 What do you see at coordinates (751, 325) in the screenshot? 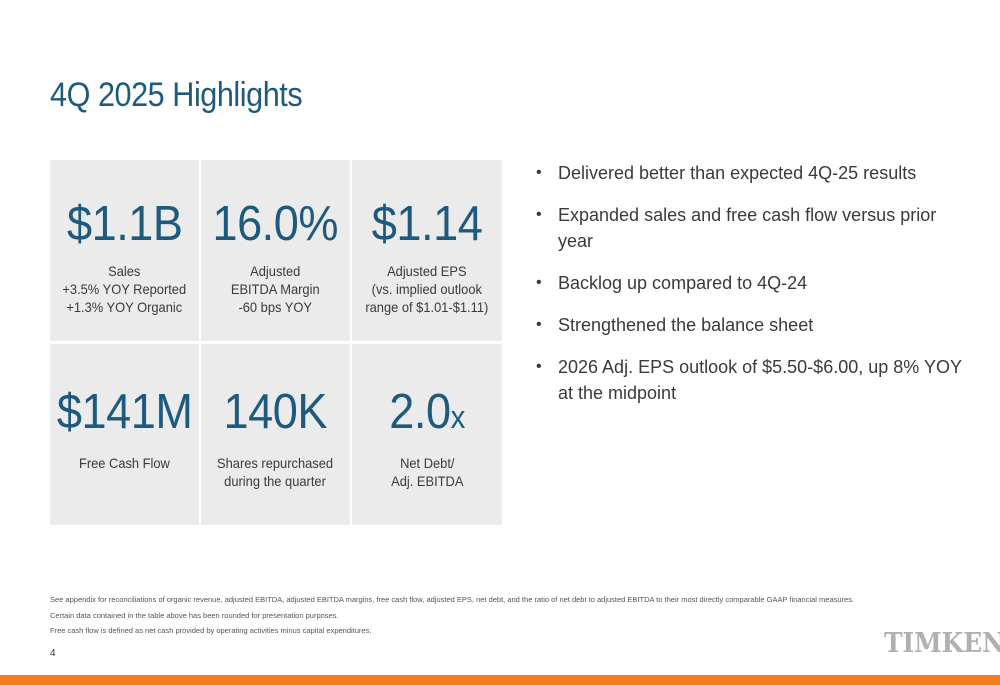
I see `bullet-item: • Strengthened the balance sheet` at bounding box center [751, 325].